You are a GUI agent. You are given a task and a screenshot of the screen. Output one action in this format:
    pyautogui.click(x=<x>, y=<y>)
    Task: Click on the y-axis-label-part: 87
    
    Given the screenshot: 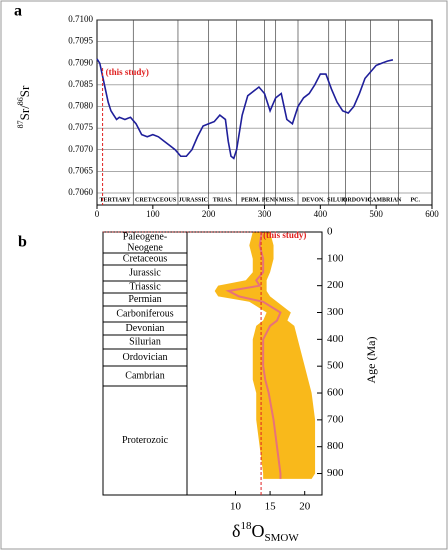 What is the action you would take?
    pyautogui.click(x=20, y=124)
    